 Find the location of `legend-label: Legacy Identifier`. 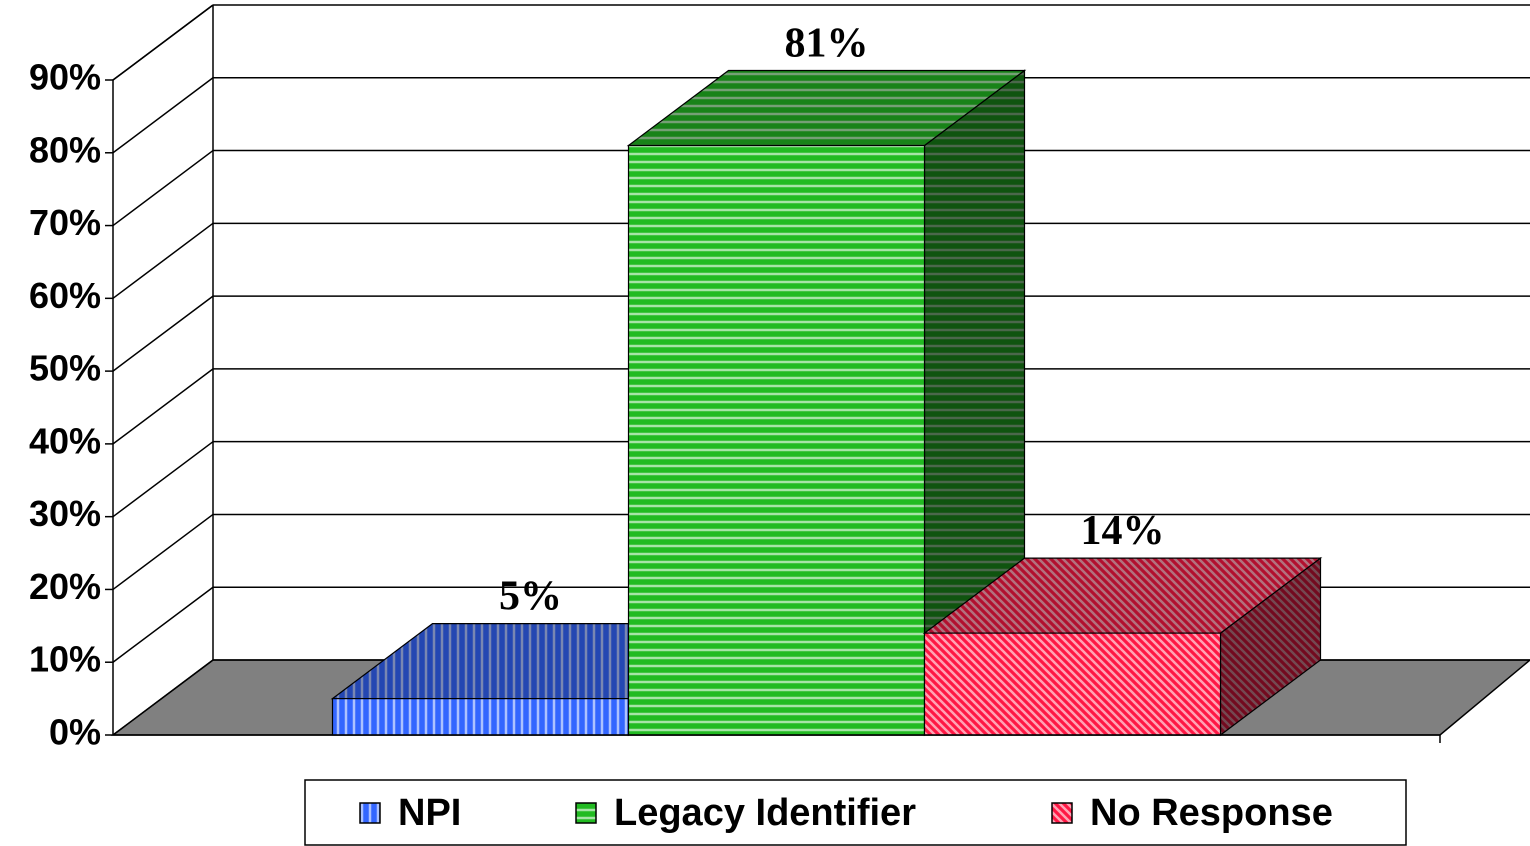

legend-label: Legacy Identifier is located at coordinates (765, 813).